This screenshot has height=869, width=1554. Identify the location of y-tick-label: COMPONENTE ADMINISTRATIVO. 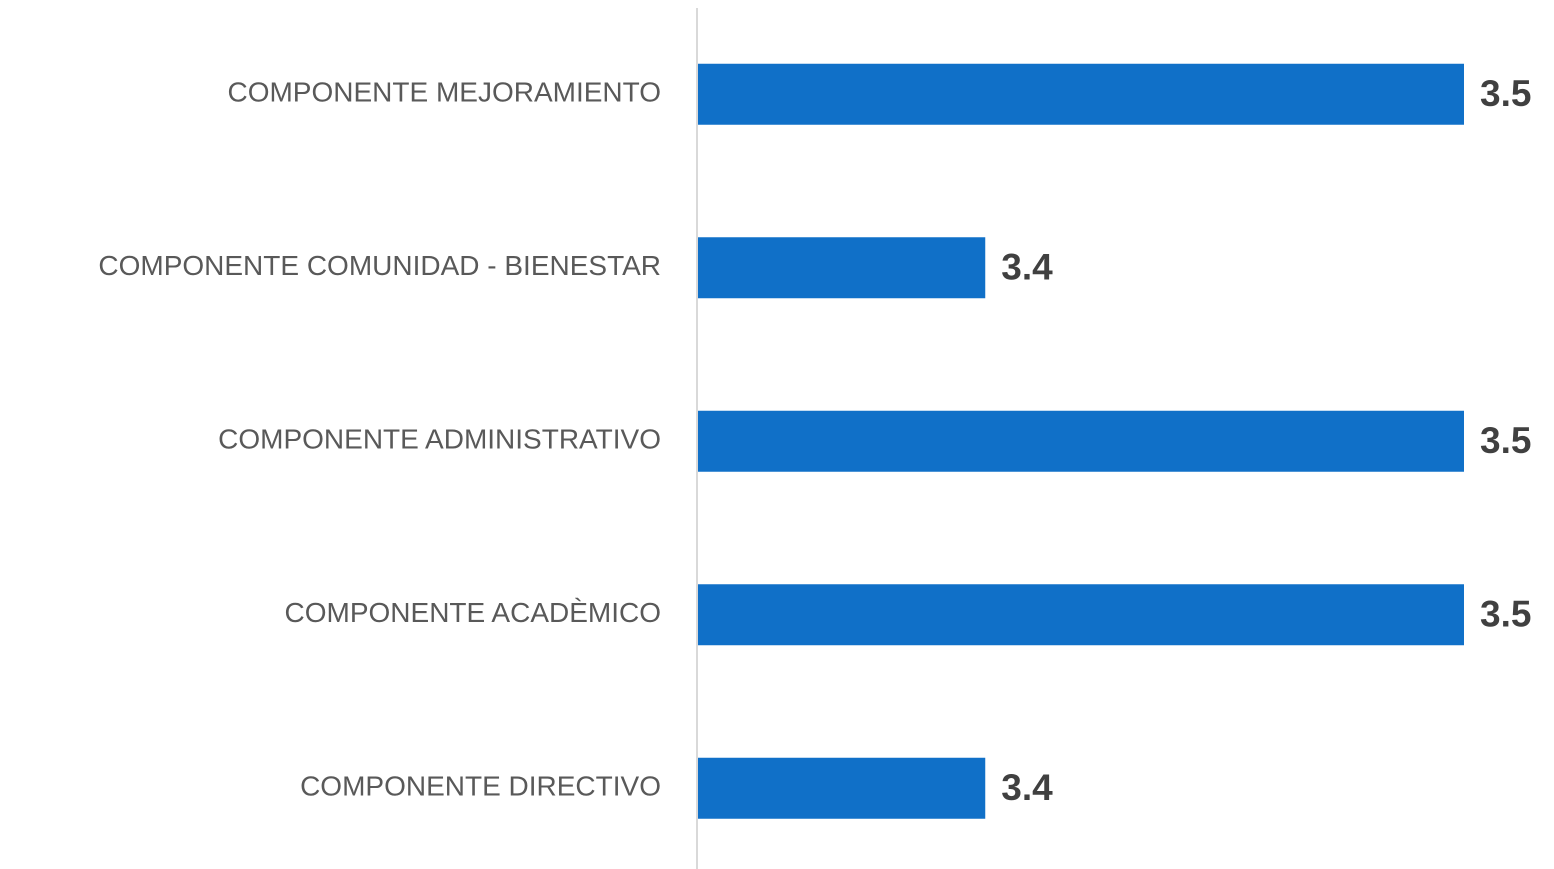
(439, 439).